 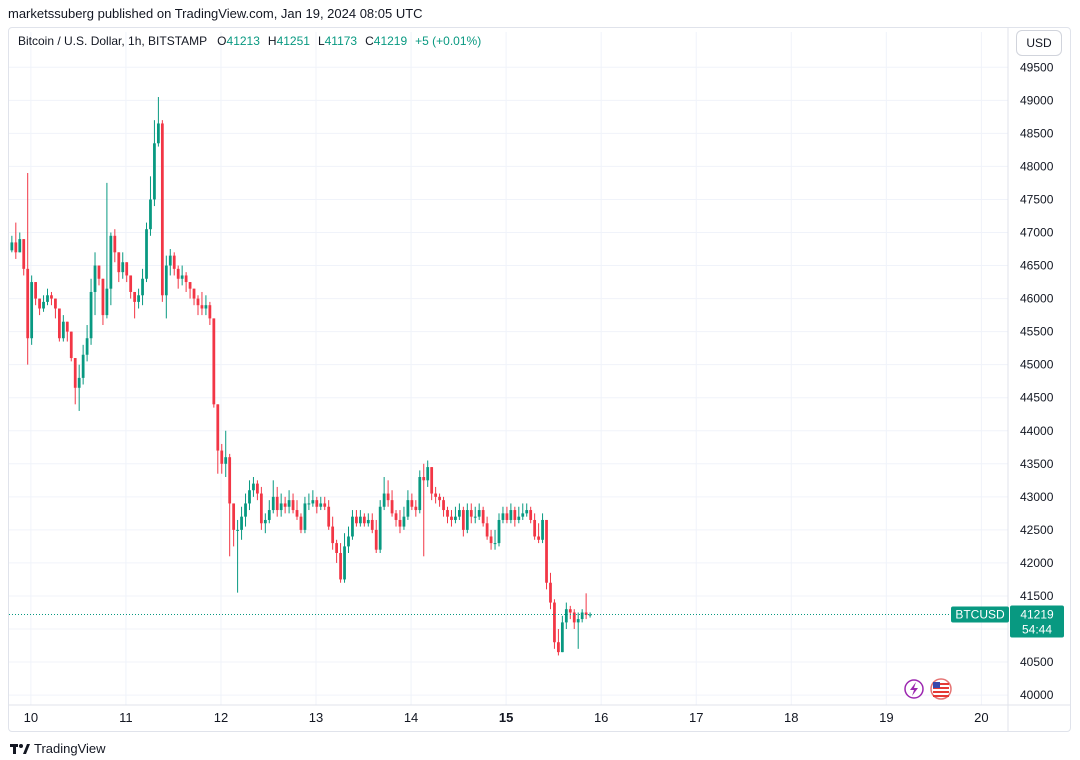 What do you see at coordinates (914, 689) in the screenshot?
I see `lightning-icon` at bounding box center [914, 689].